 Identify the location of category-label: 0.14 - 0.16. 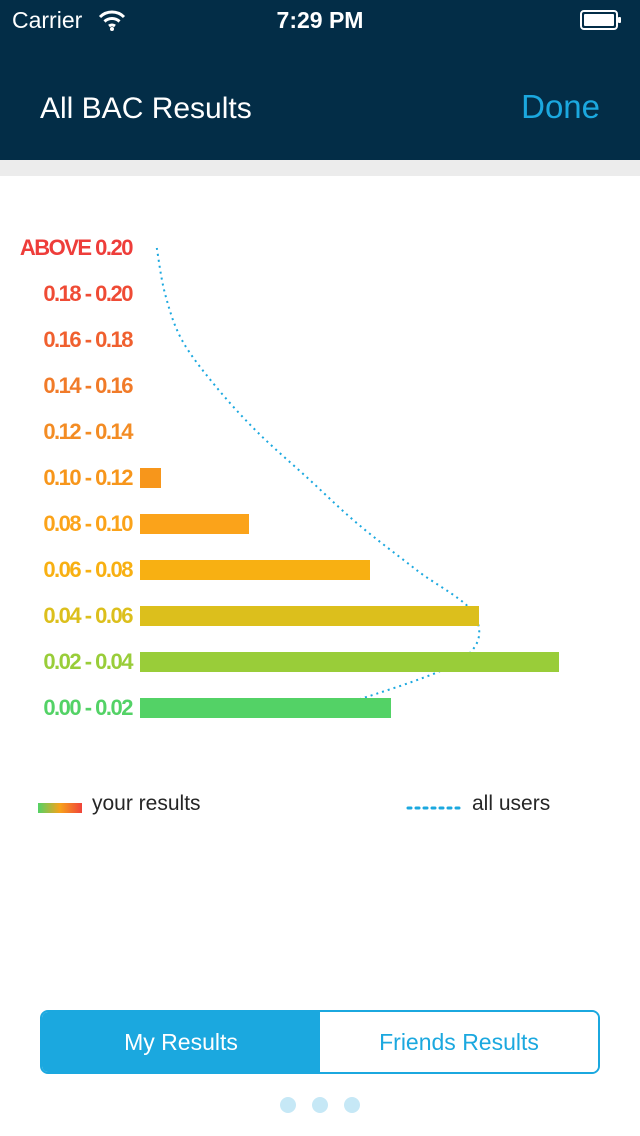
(88, 385).